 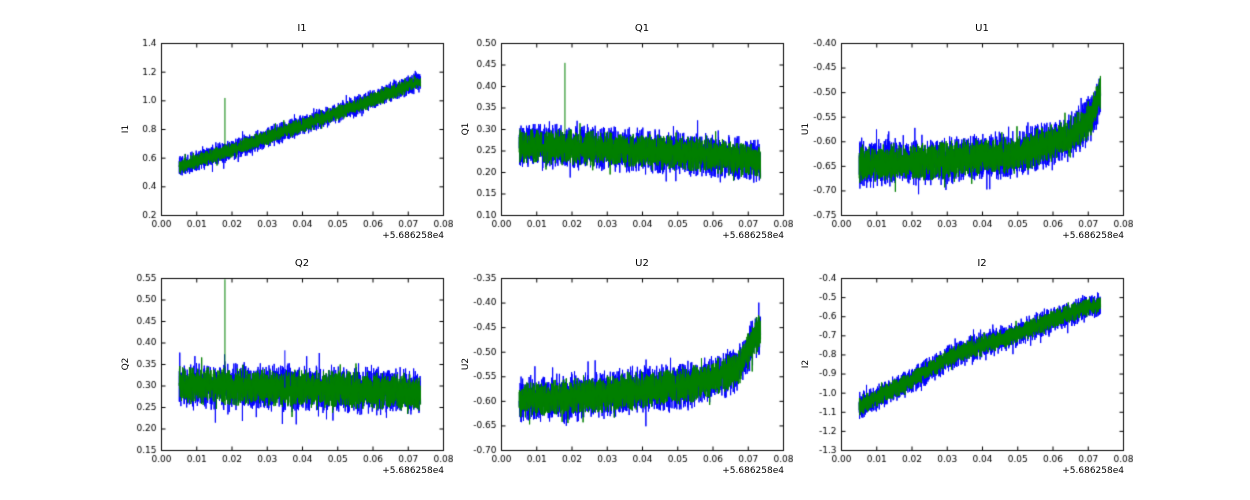 What do you see at coordinates (642, 28) in the screenshot?
I see `subplot-title: Q1` at bounding box center [642, 28].